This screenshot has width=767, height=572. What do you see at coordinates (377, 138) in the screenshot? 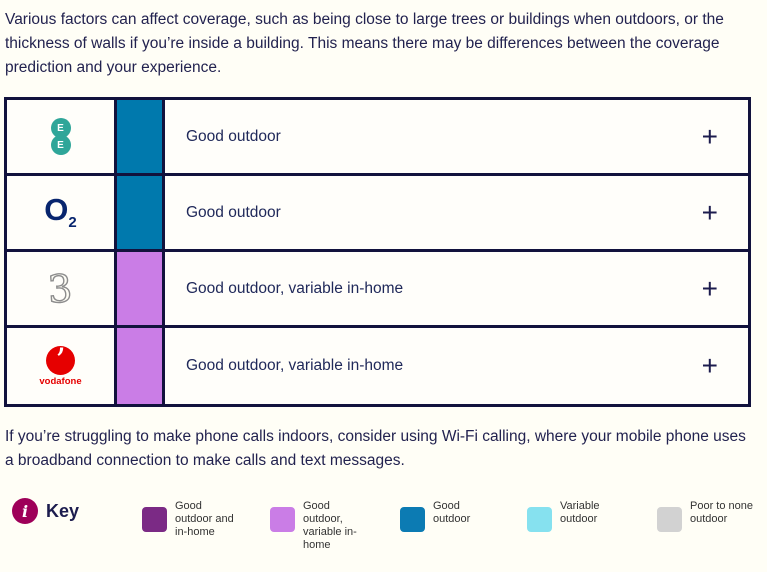
I see `table-row-ee: E E Good outdoor +` at bounding box center [377, 138].